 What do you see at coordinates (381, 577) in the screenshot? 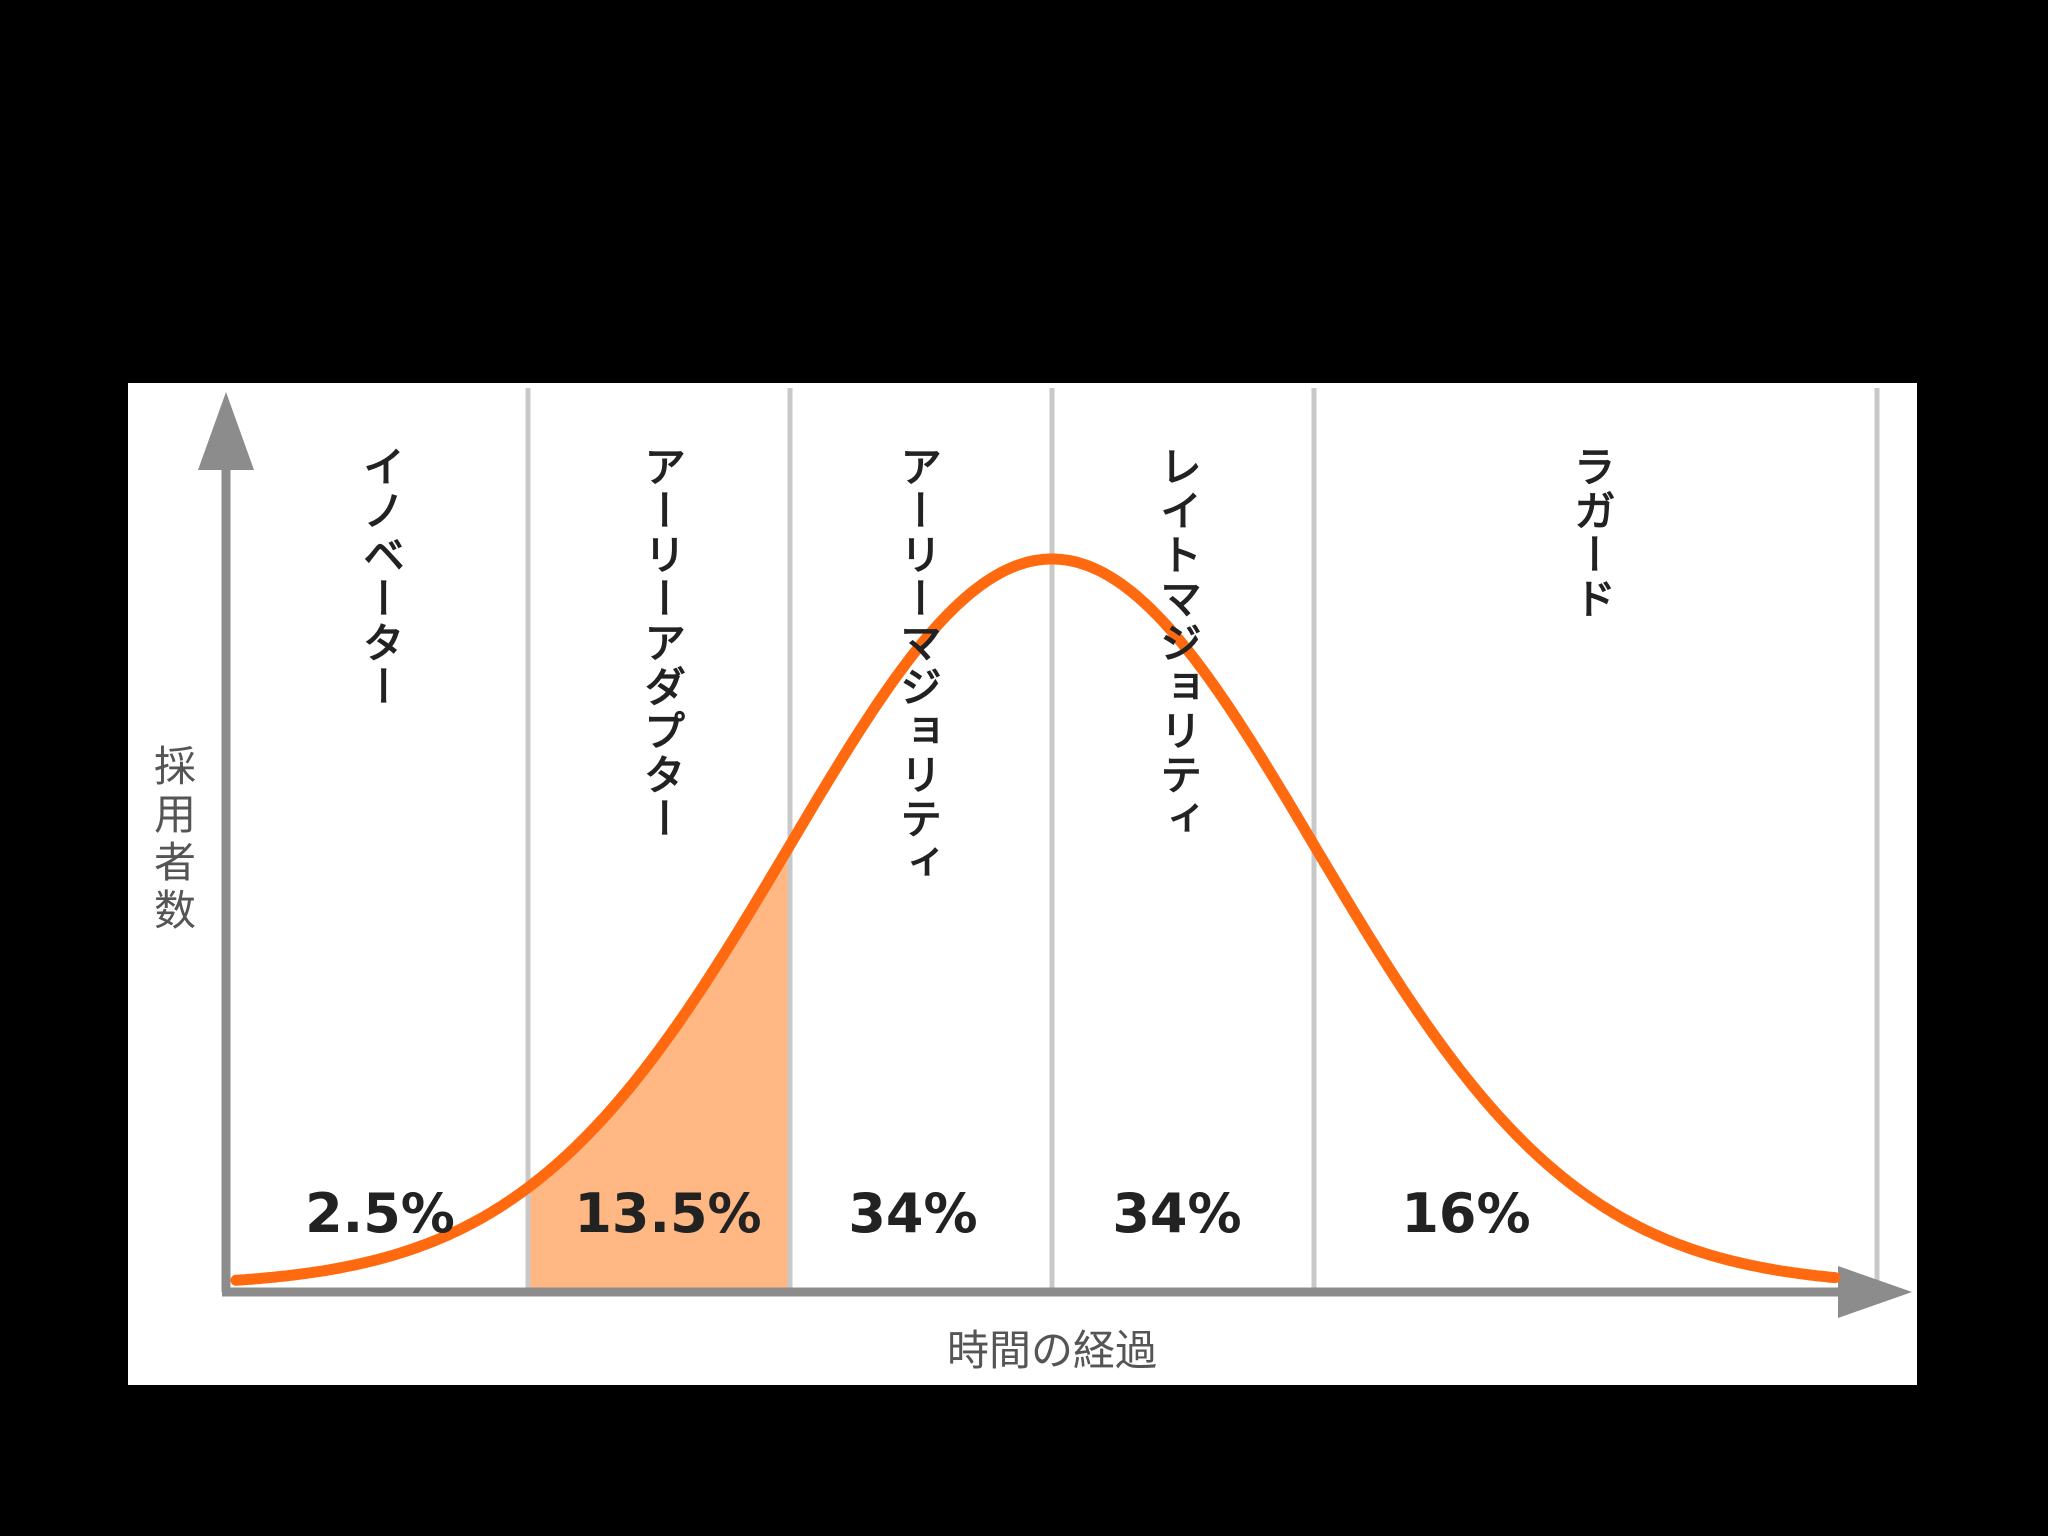
I see `segment-label: イノベーター` at bounding box center [381, 577].